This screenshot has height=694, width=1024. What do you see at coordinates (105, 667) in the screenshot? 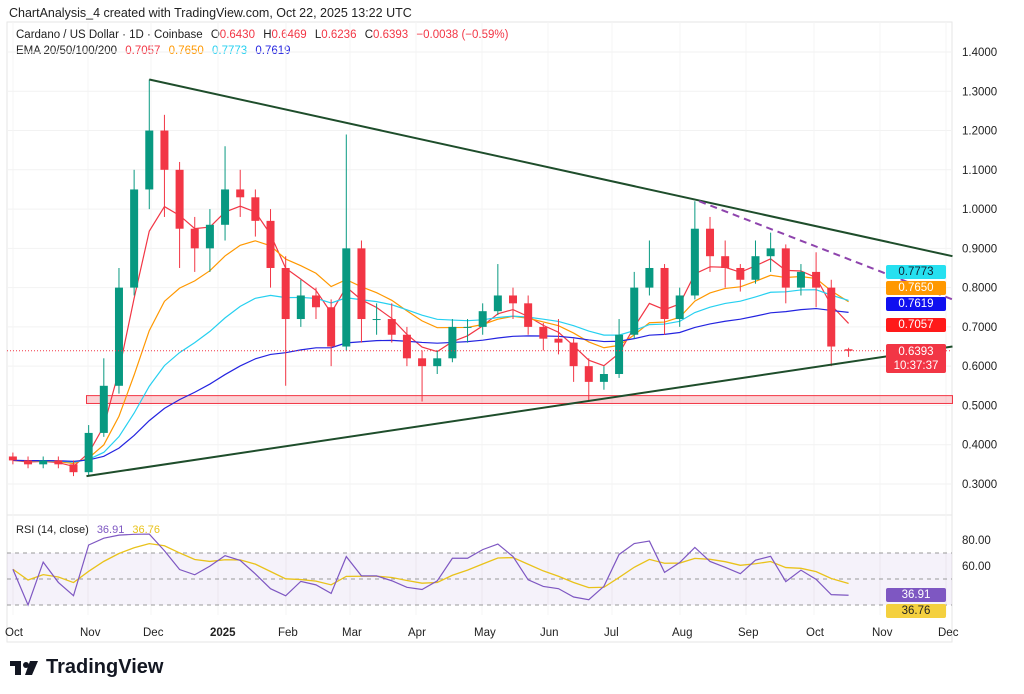
I see `tradingview-brand: TradingView` at bounding box center [105, 667].